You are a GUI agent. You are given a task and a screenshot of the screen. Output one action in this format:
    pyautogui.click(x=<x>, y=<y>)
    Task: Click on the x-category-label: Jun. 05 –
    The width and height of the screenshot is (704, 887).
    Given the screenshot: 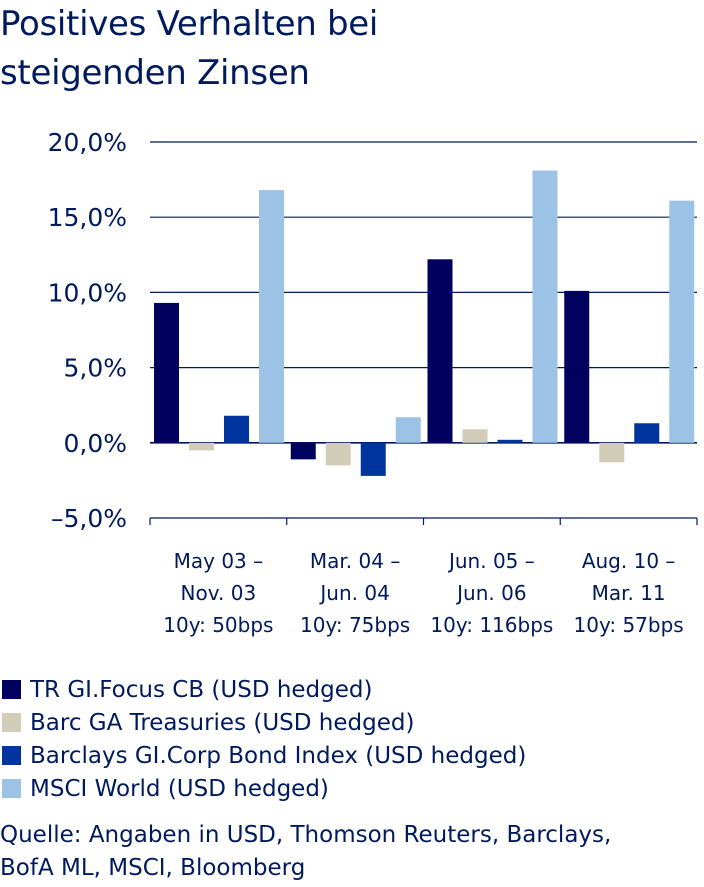 What is the action you would take?
    pyautogui.click(x=491, y=561)
    